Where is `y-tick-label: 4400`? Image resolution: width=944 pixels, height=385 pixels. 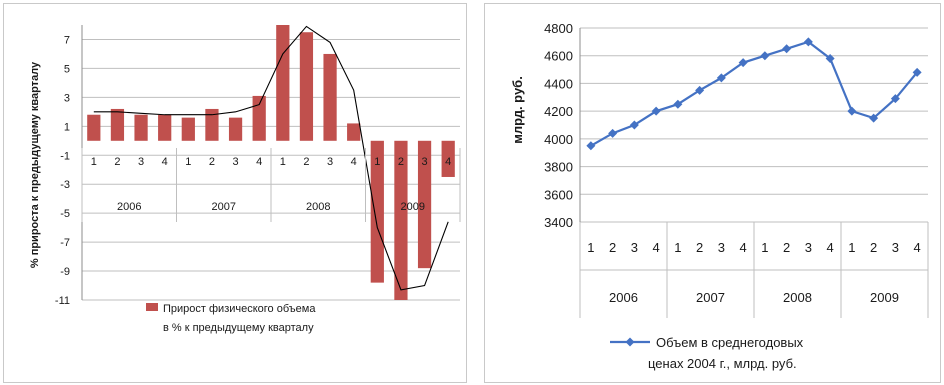 y-tick-label: 4400 is located at coordinates (558, 83).